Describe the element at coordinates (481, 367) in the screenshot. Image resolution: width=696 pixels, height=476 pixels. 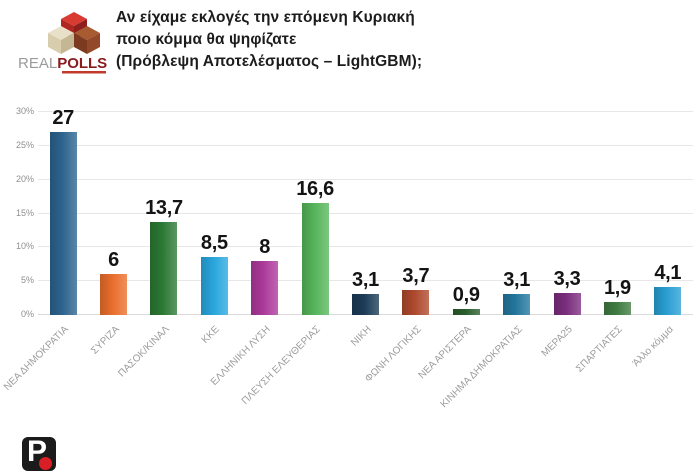
I see `x-axis-label-9: ΚΙΝΗΜΑ ΔΗΜΟΚΡΑΤΙΑΣ` at that location.